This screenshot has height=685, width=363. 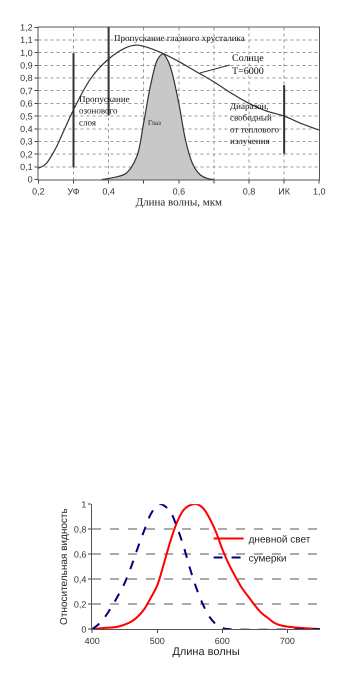 What do you see at coordinates (157, 641) in the screenshot?
I see `x-tick-label: 500` at bounding box center [157, 641].